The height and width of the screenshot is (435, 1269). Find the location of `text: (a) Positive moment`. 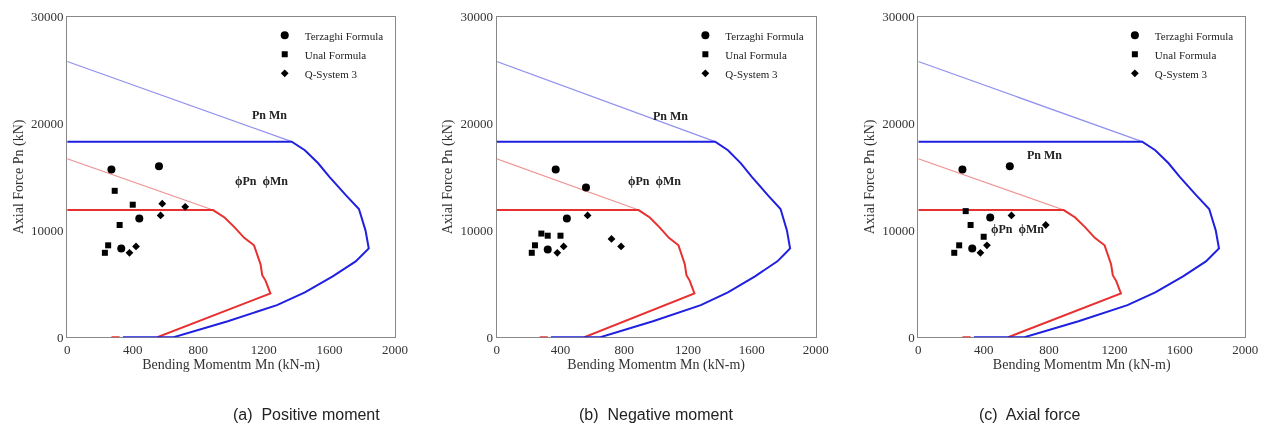

text: (a) Positive moment is located at coordinates (307, 414).